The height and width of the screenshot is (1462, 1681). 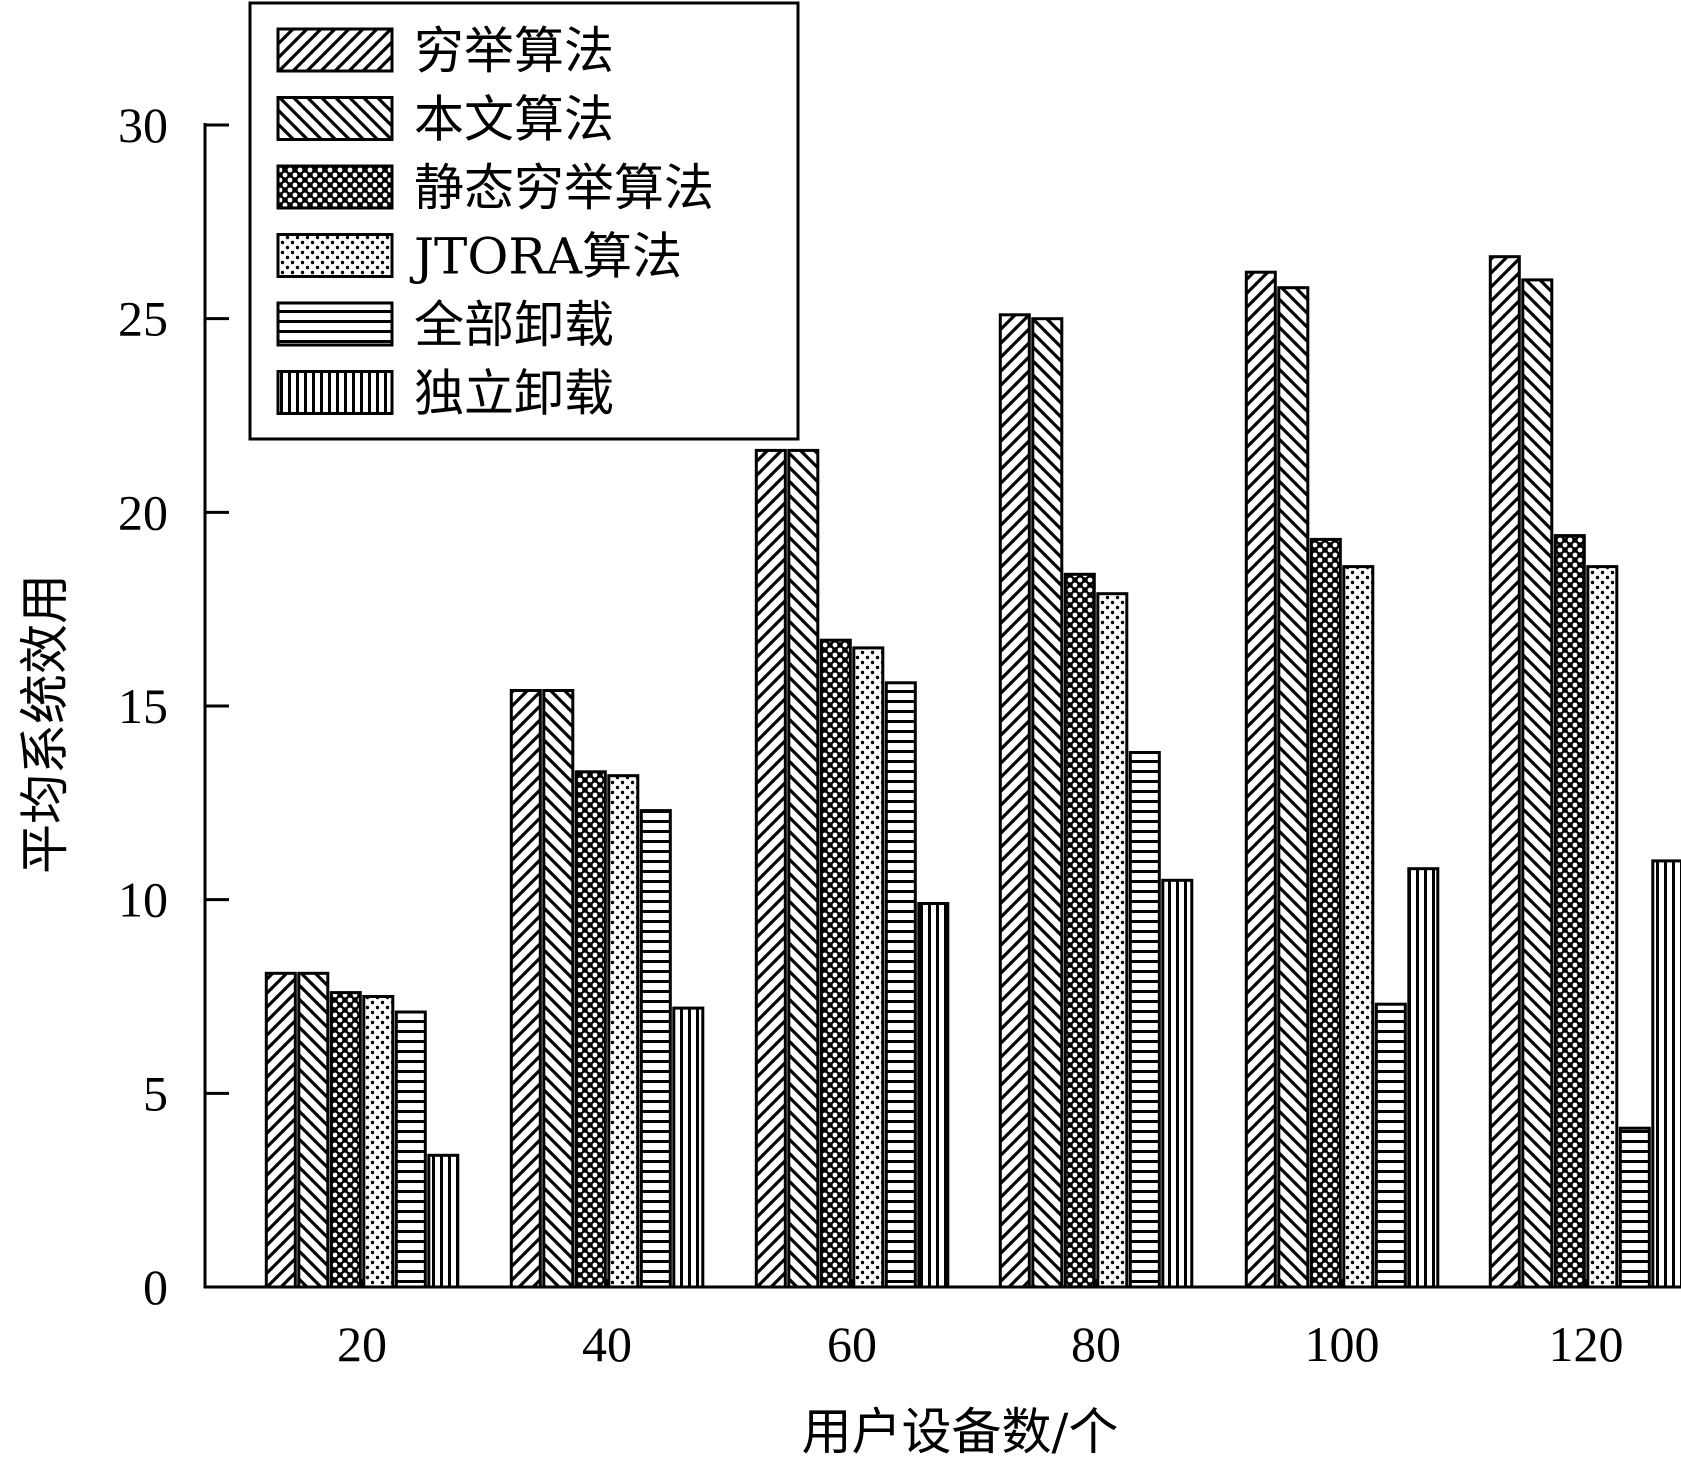 I want to click on x-tick-label-40: 40, so click(x=607, y=1344).